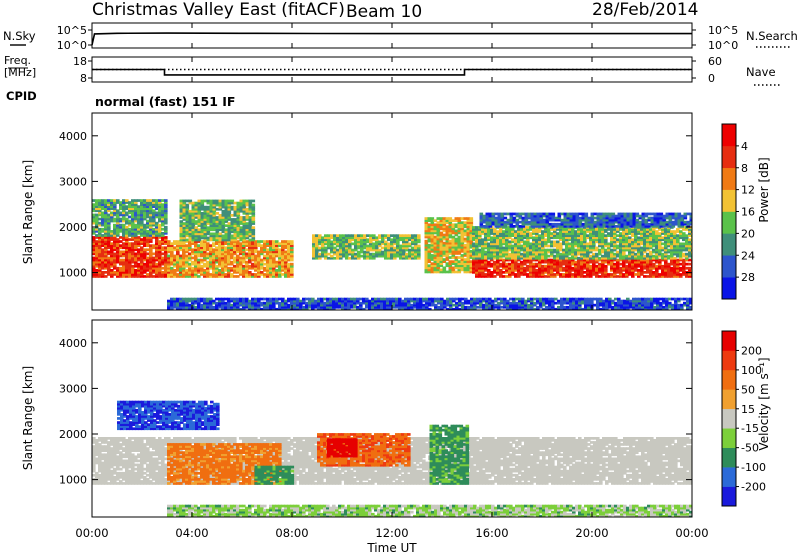 The height and width of the screenshot is (554, 800). I want to click on freq-tick-label: 8, so click(83, 78).